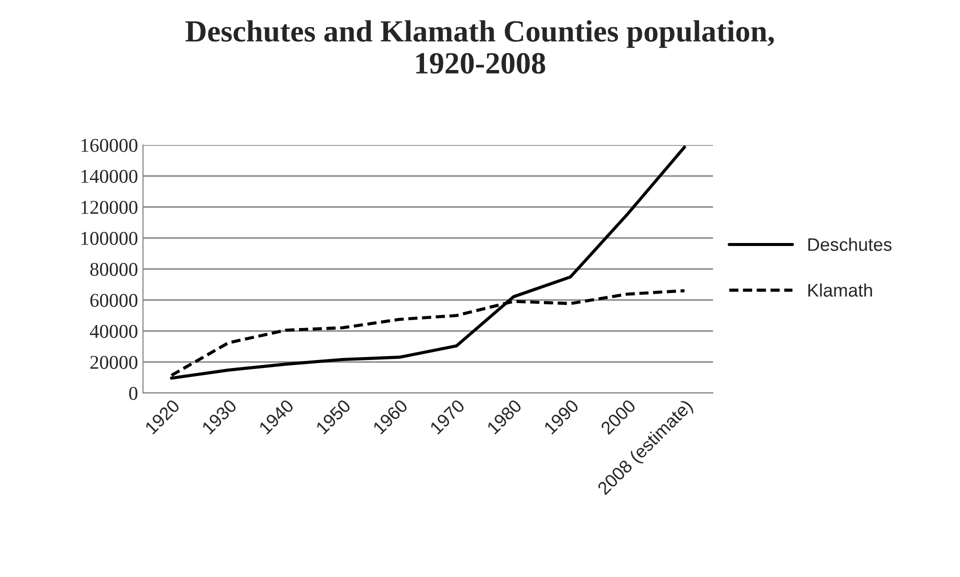 Image resolution: width=960 pixels, height=577 pixels. Describe the element at coordinates (850, 244) in the screenshot. I see `legend-label: Deschutes` at that location.